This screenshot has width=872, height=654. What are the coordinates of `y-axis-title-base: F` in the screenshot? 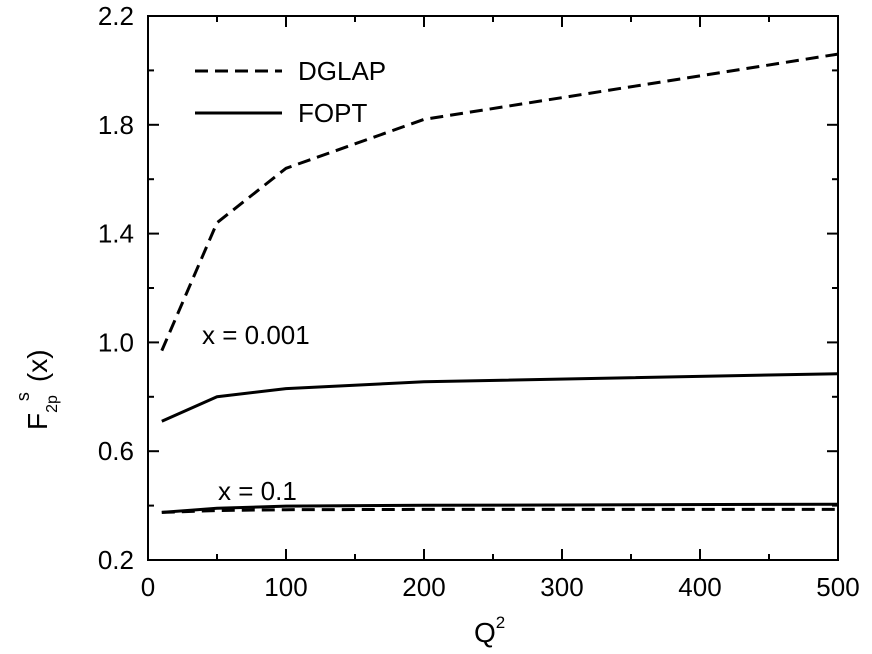 It's located at (37, 421).